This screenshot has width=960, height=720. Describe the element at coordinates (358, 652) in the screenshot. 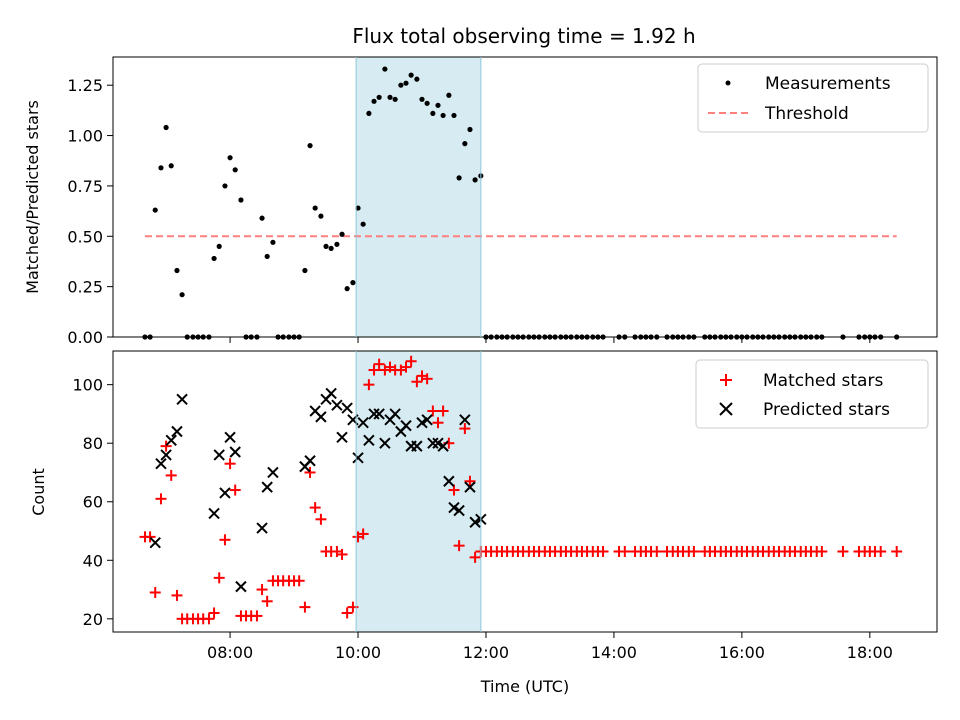

I see `xtick-label: 10:00` at that location.